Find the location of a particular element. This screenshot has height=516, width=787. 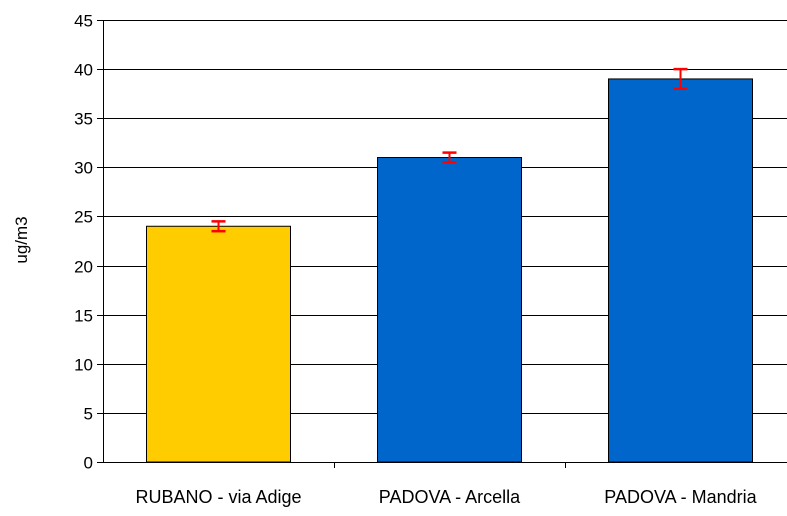

y-tick-label: 5 is located at coordinates (88, 414).